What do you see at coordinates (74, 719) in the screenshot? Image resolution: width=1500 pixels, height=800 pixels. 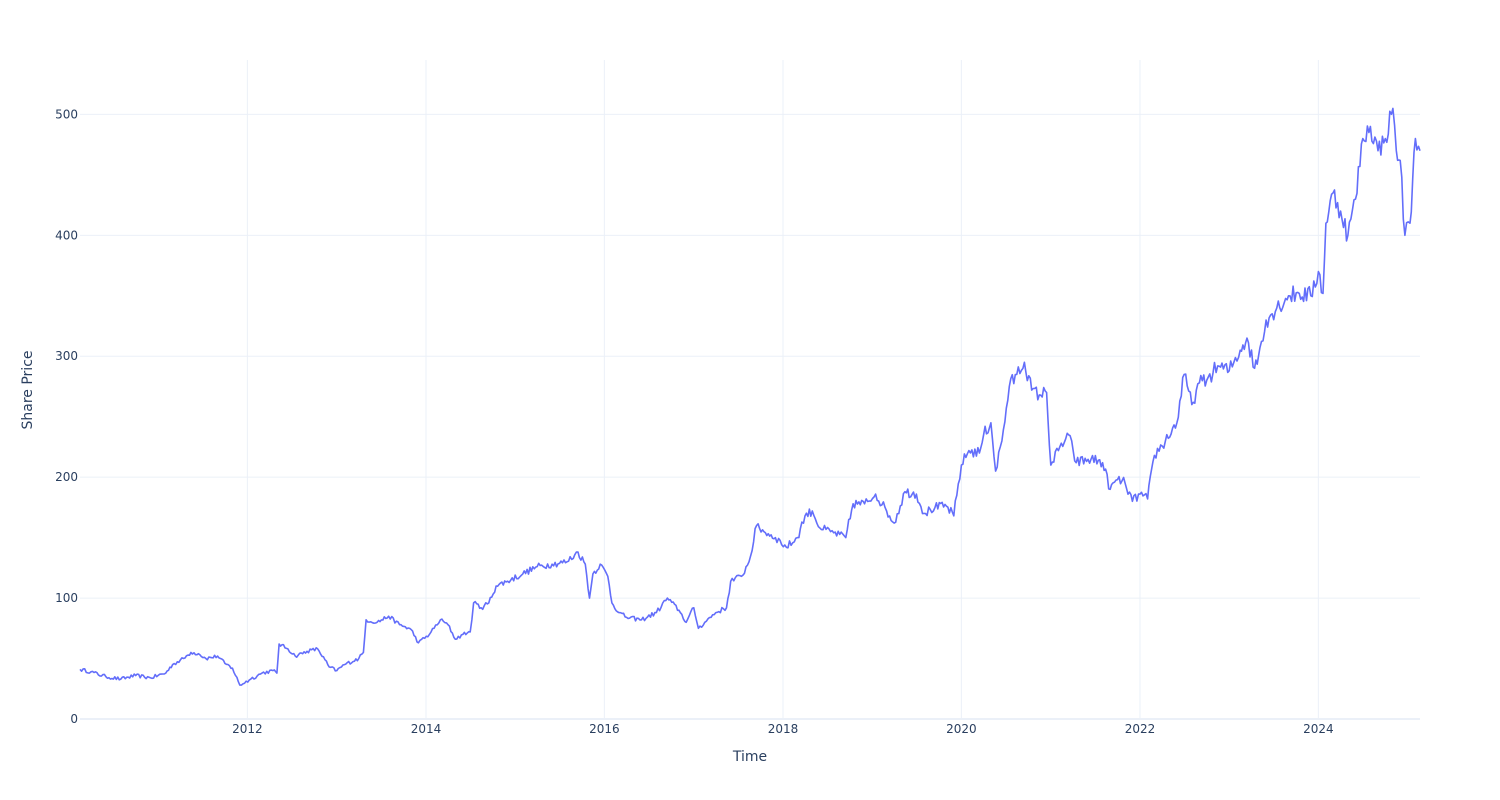 I see `y-tick-label: 0` at bounding box center [74, 719].